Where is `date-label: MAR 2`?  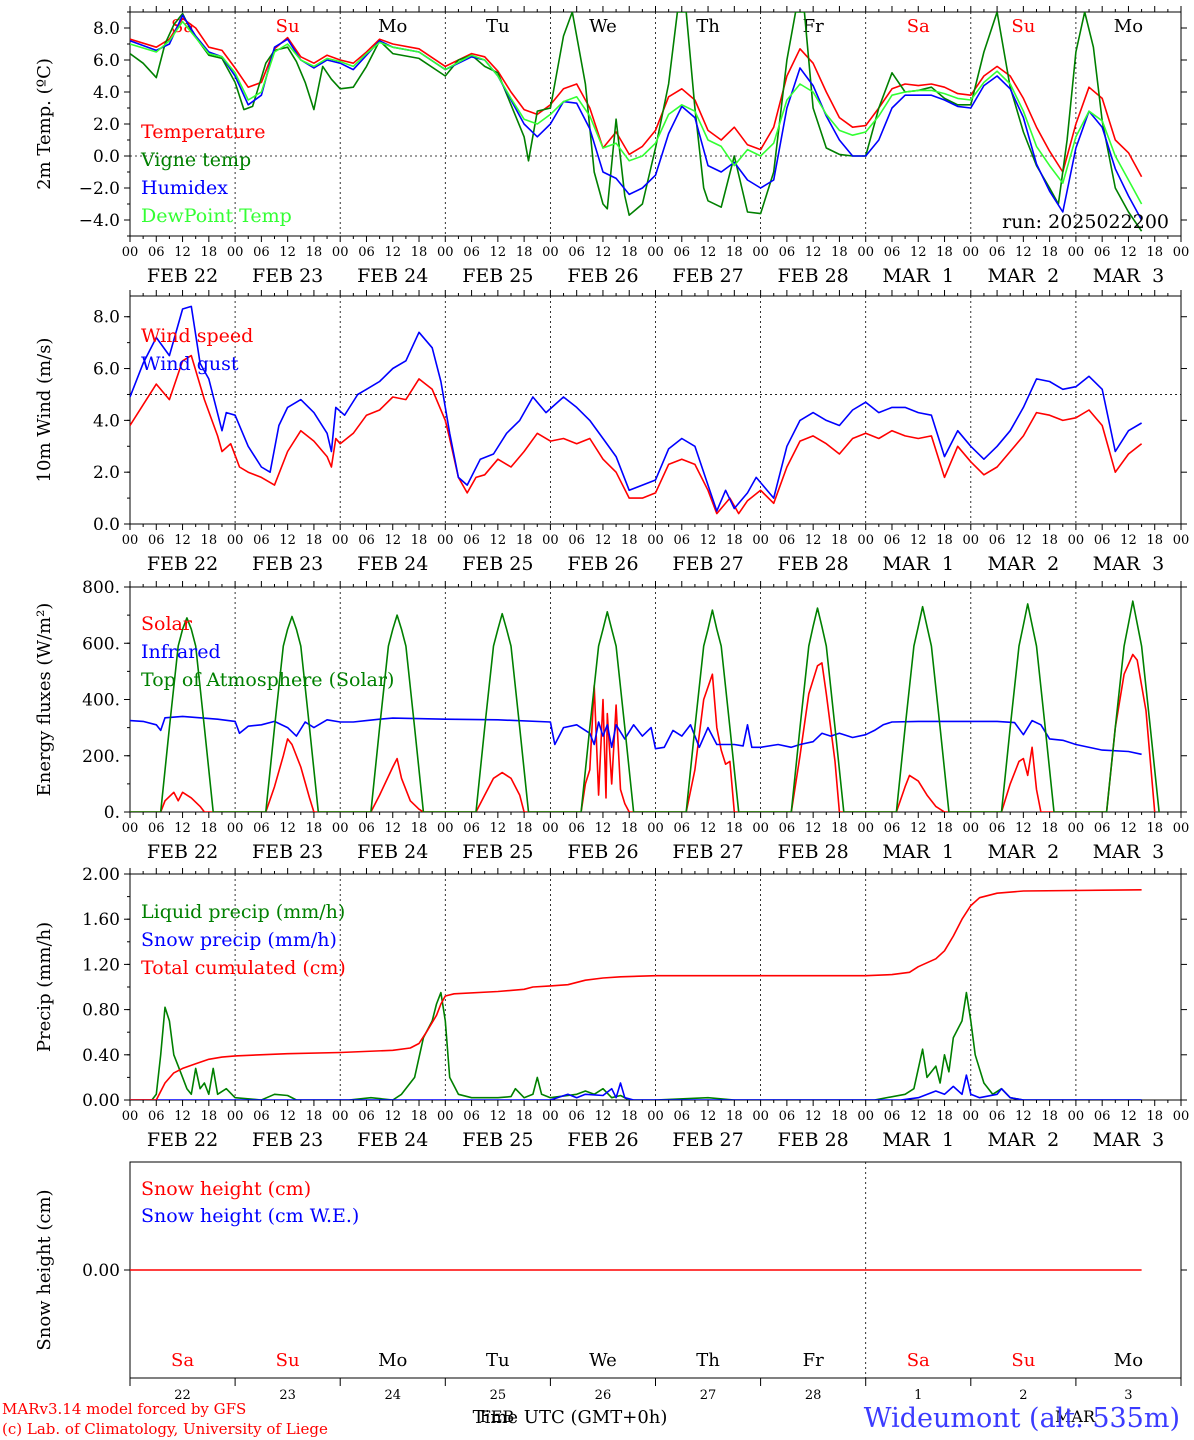 date-label: MAR 2 is located at coordinates (1024, 852).